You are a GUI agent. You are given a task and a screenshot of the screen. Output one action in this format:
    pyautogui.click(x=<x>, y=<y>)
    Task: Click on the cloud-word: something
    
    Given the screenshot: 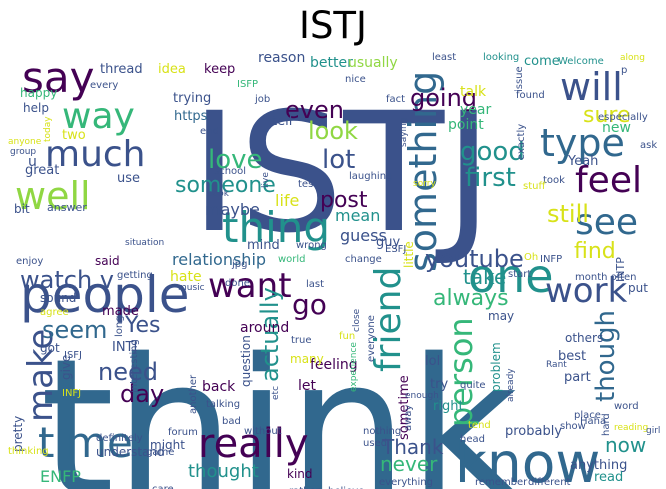 What is the action you would take?
    pyautogui.click(x=423, y=171)
    